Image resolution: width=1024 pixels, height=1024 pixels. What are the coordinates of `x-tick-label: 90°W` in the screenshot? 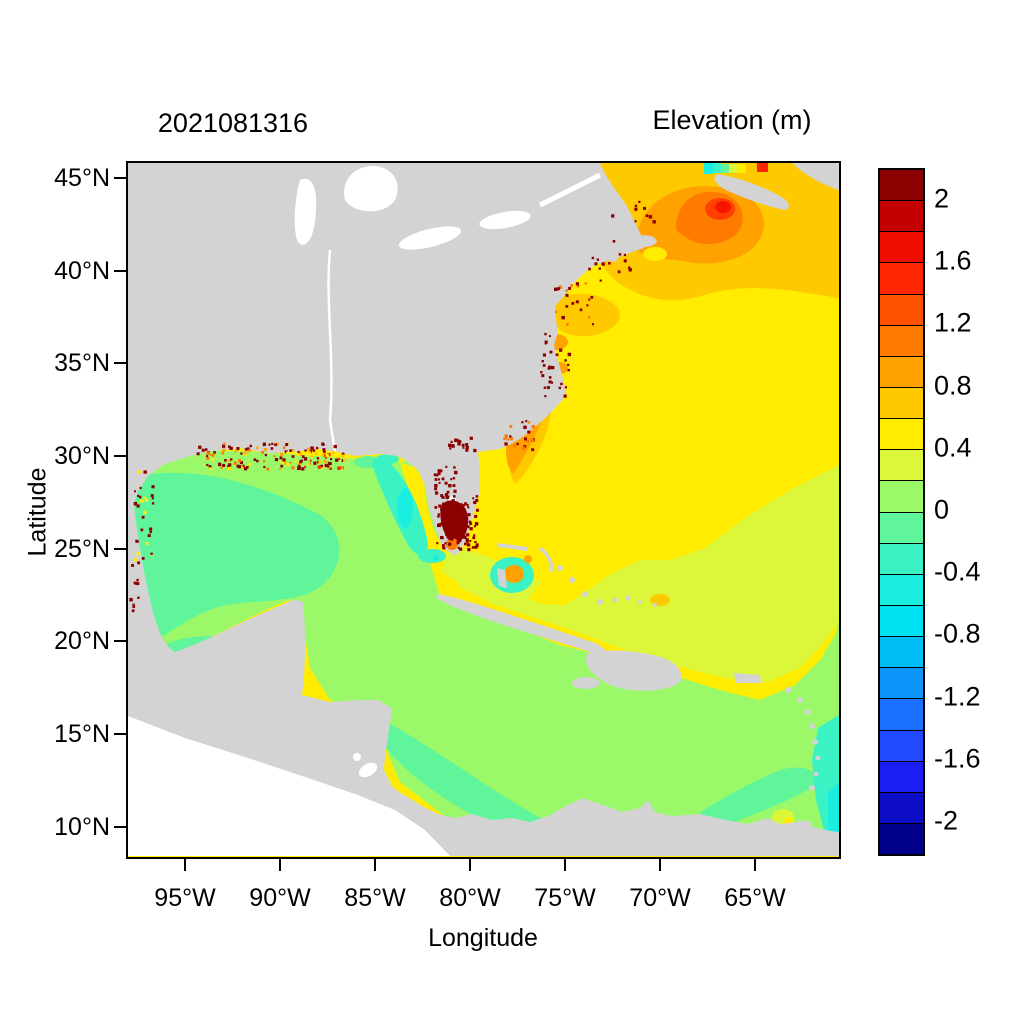 It's located at (280, 898).